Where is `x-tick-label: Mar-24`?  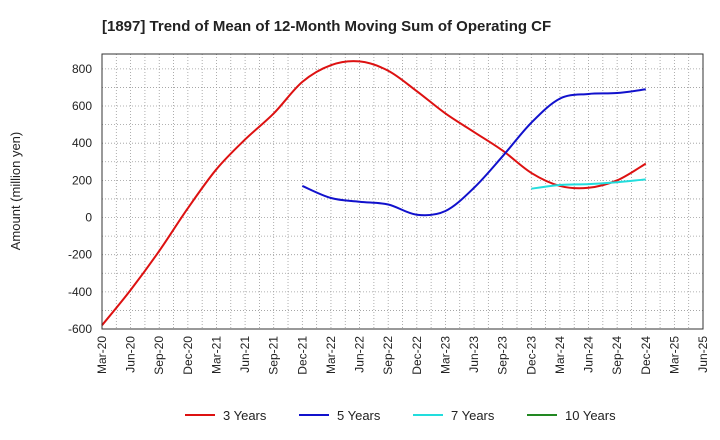 x-tick-label: Mar-24 is located at coordinates (560, 355).